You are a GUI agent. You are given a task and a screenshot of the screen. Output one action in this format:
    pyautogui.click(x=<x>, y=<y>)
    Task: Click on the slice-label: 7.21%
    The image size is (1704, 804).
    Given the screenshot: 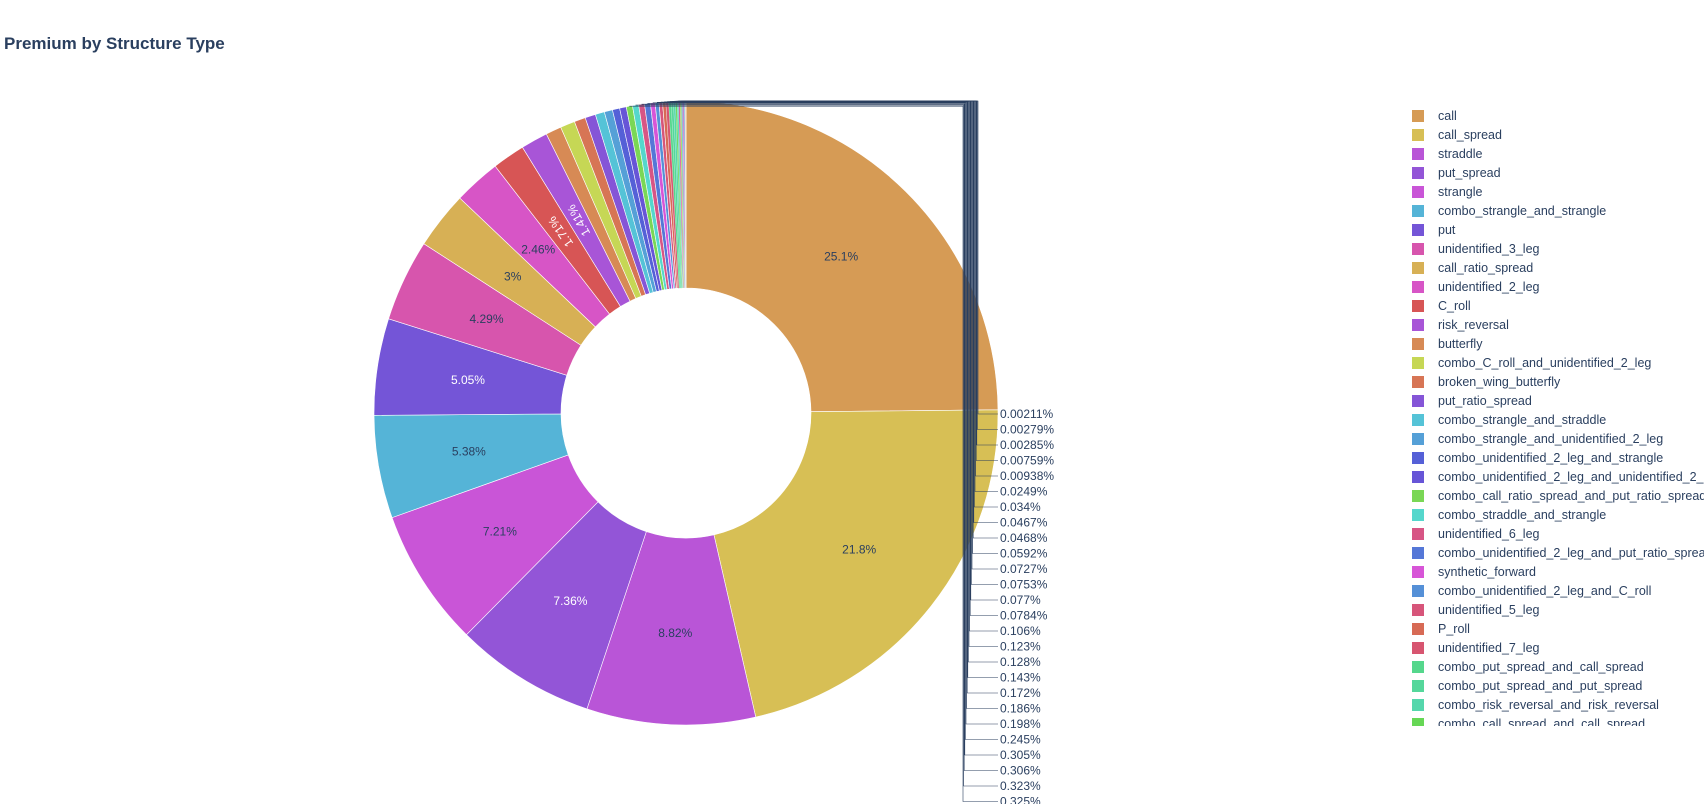 What is the action you would take?
    pyautogui.click(x=500, y=531)
    